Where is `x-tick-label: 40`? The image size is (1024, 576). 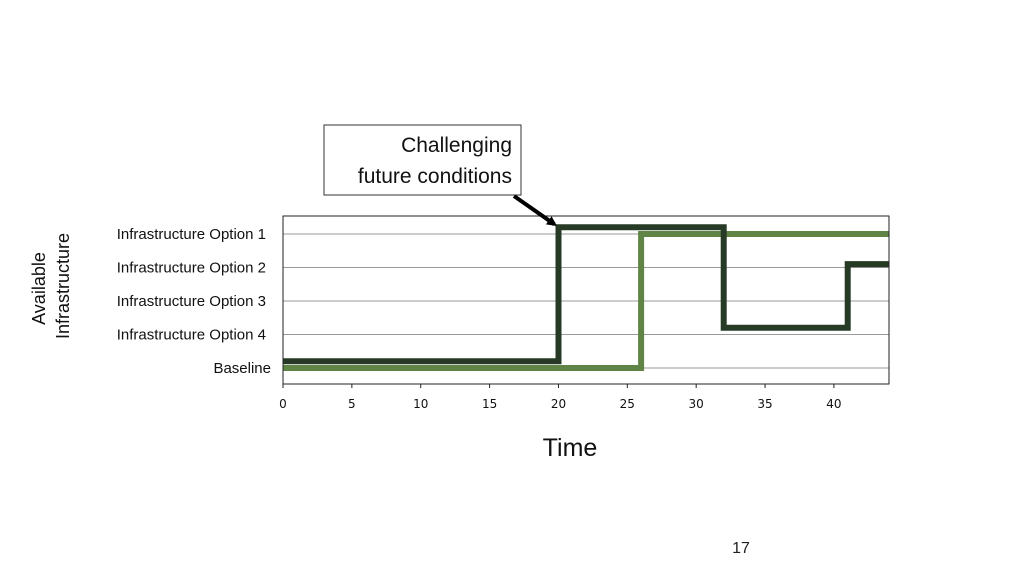 x-tick-label: 40 is located at coordinates (833, 404).